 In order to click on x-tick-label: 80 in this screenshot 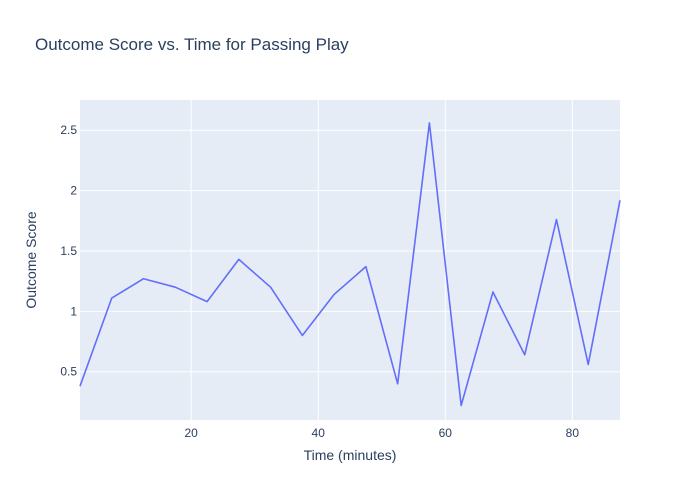, I will do `click(573, 433)`.